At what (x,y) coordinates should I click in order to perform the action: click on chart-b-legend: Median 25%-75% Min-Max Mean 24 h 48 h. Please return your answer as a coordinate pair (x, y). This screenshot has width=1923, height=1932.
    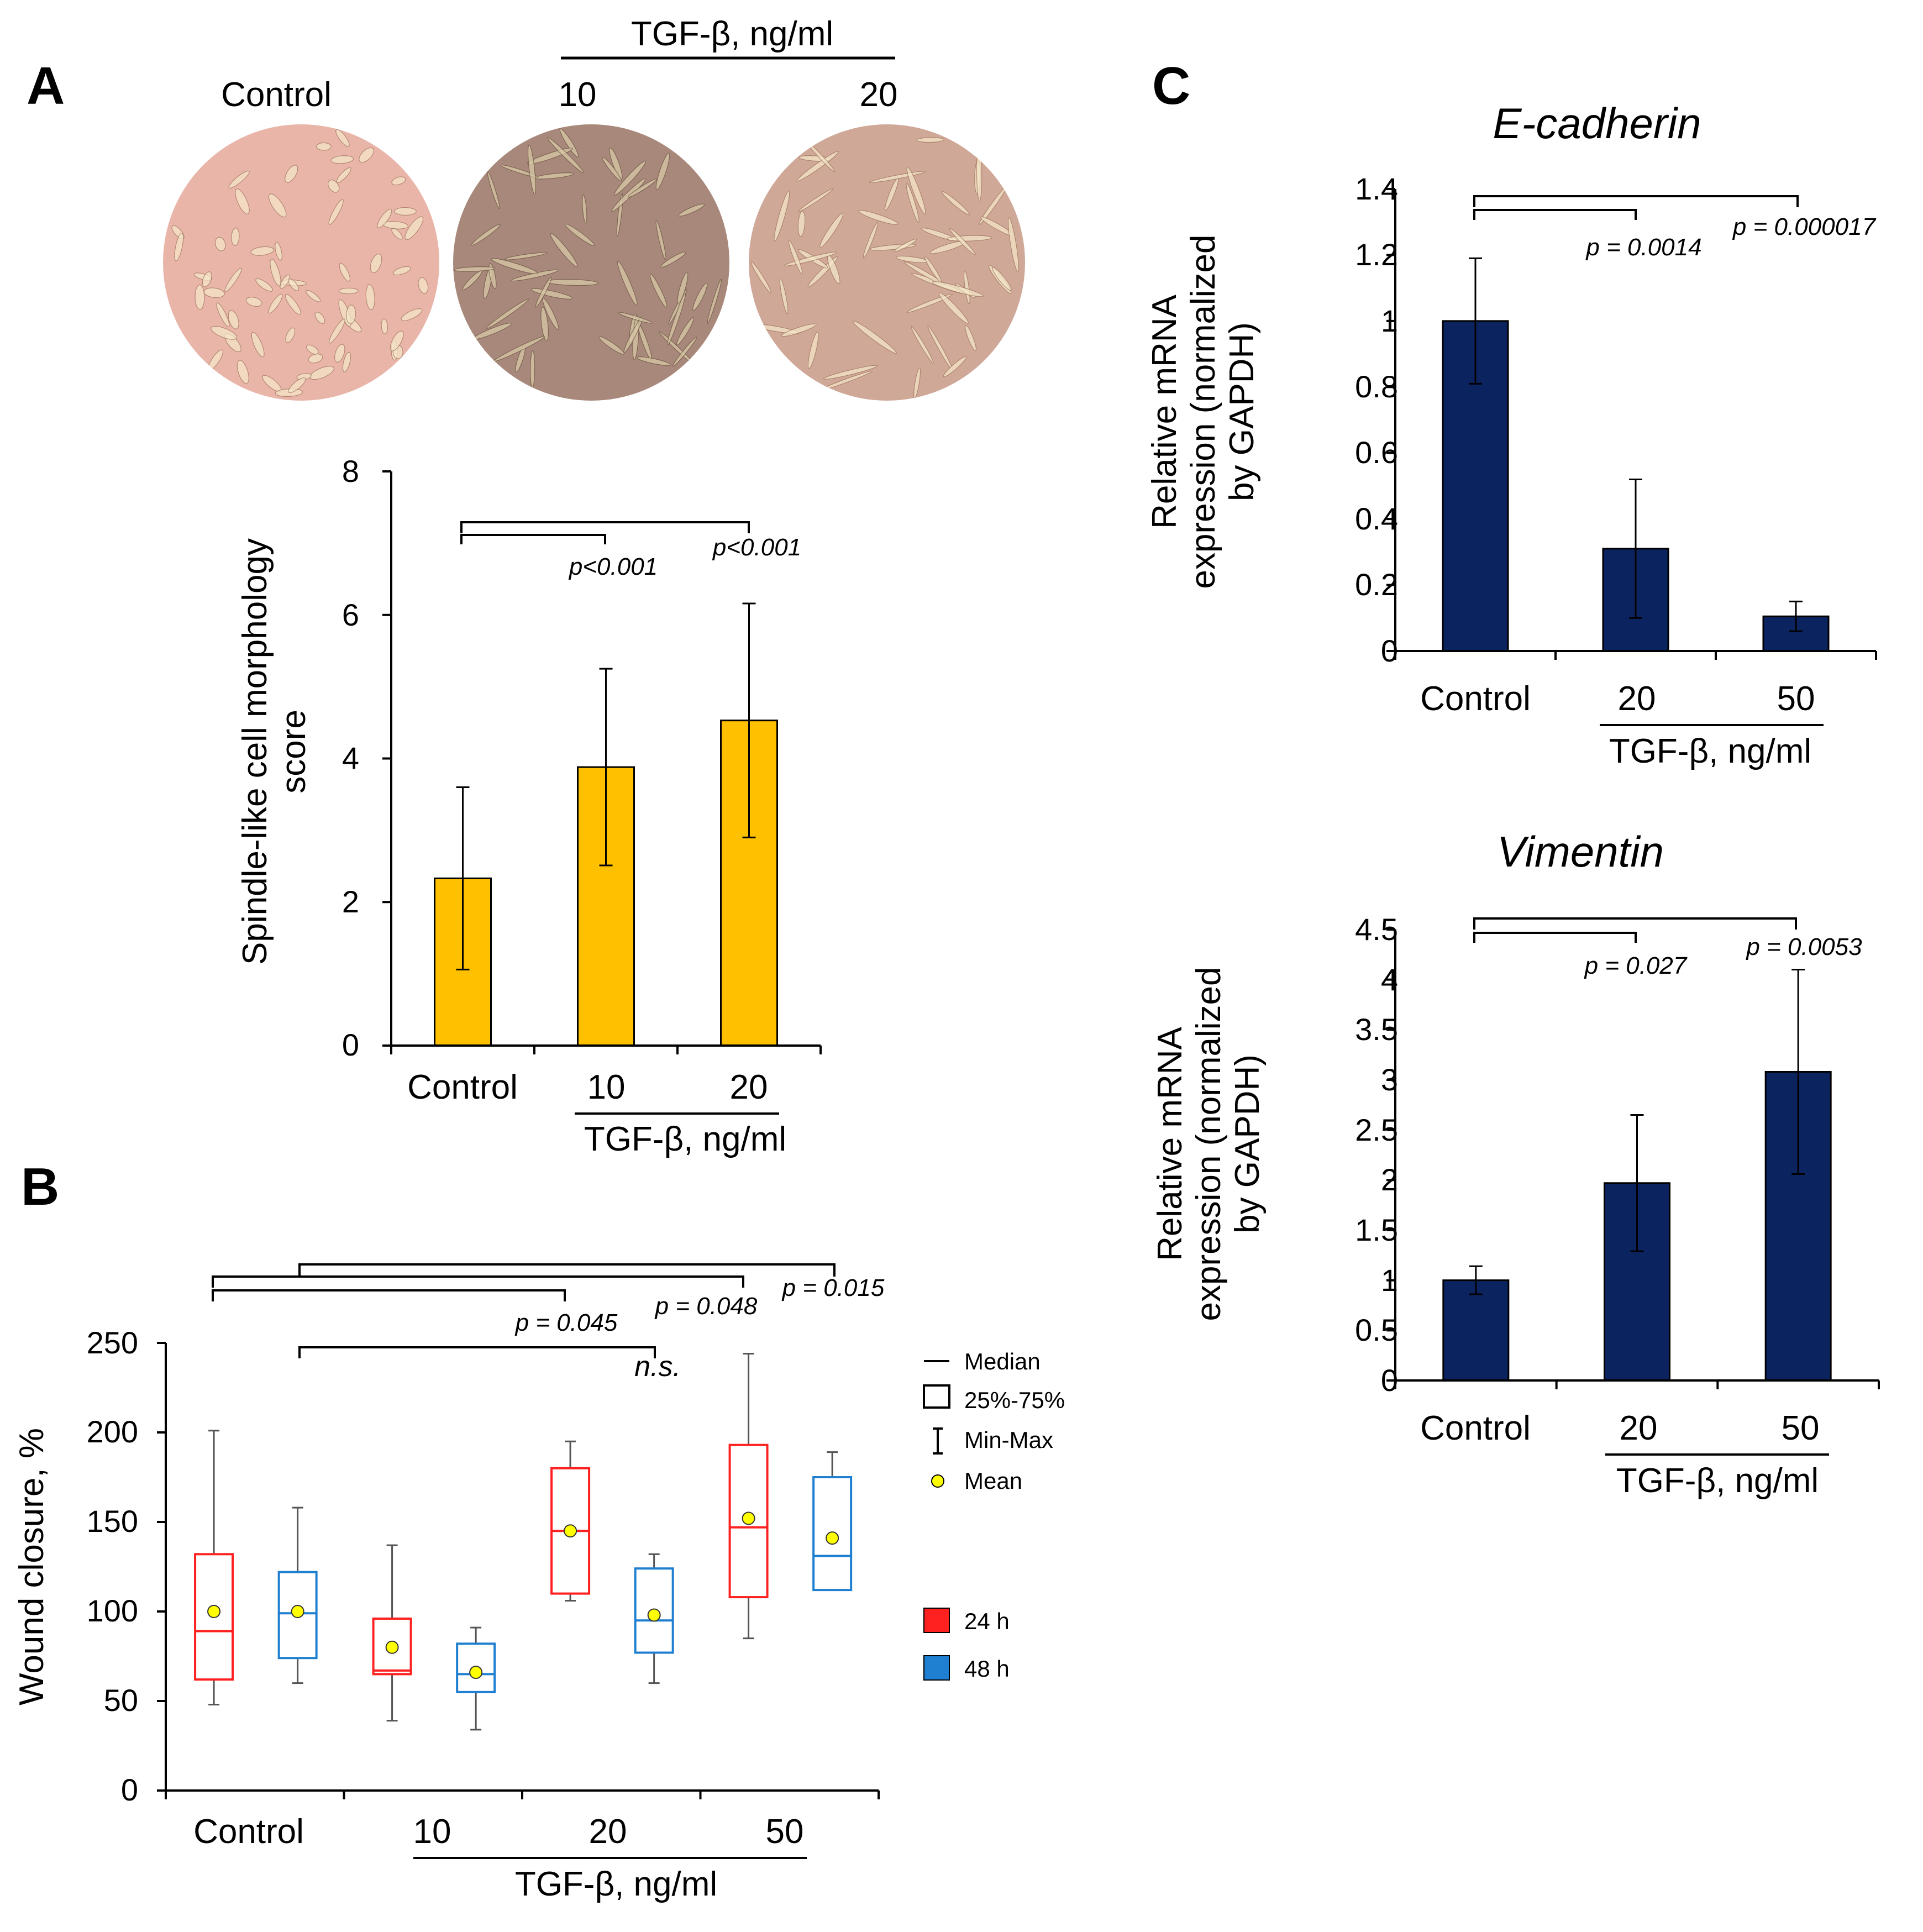
    Looking at the image, I should click on (994, 1515).